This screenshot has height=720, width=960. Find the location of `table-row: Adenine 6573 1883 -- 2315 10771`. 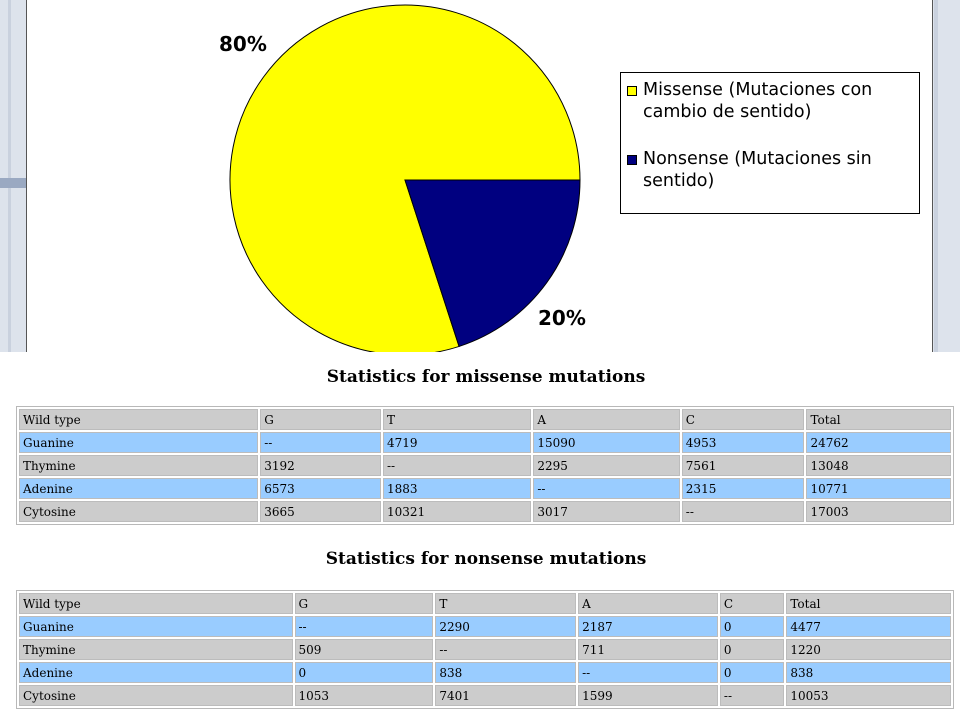

table-row: Adenine 6573 1883 -- 2315 10771 is located at coordinates (485, 488).